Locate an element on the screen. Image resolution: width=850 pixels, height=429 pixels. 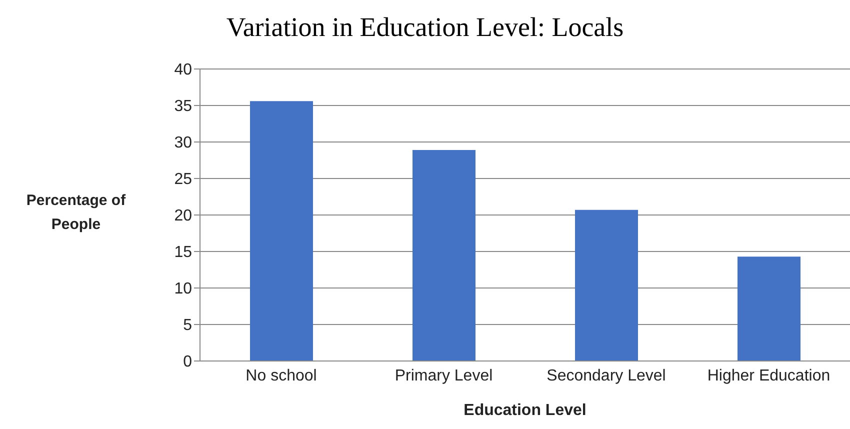
y-tick-label: 25 is located at coordinates (183, 179).